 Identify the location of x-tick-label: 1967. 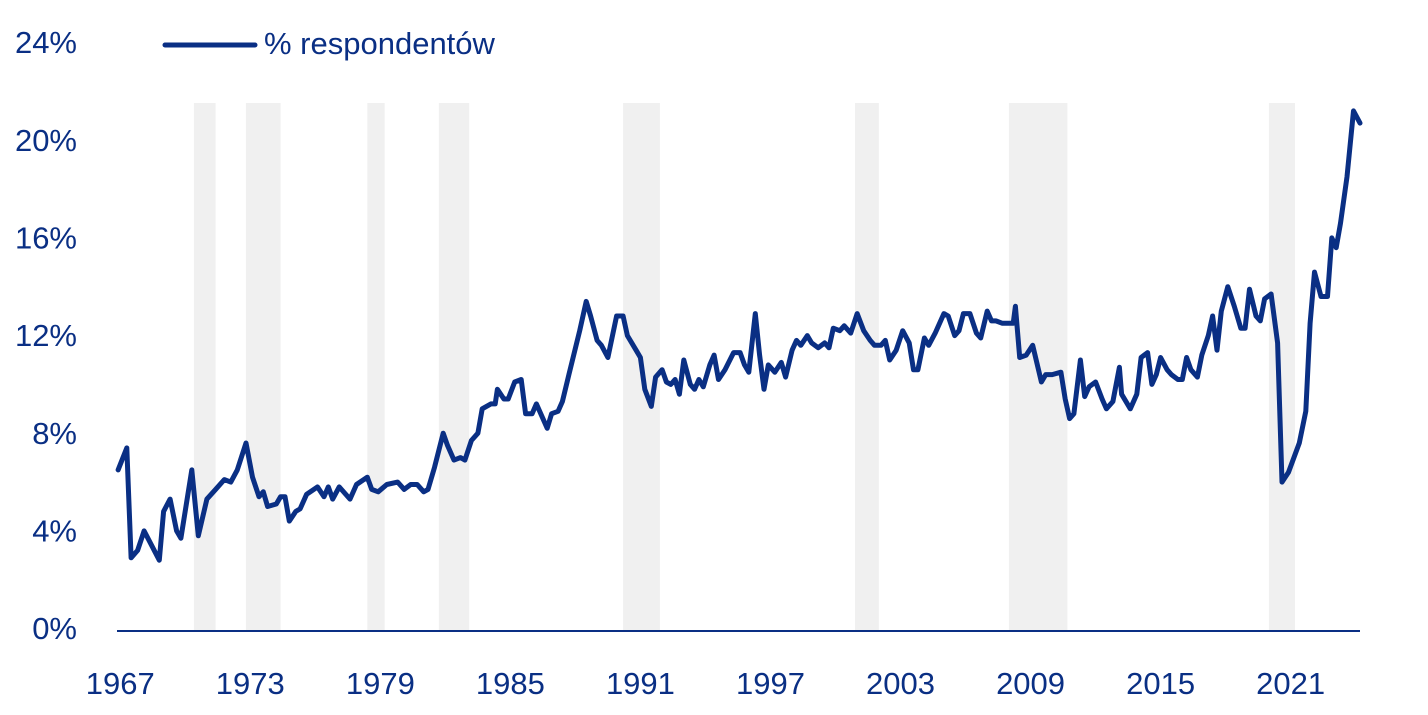
(120, 683).